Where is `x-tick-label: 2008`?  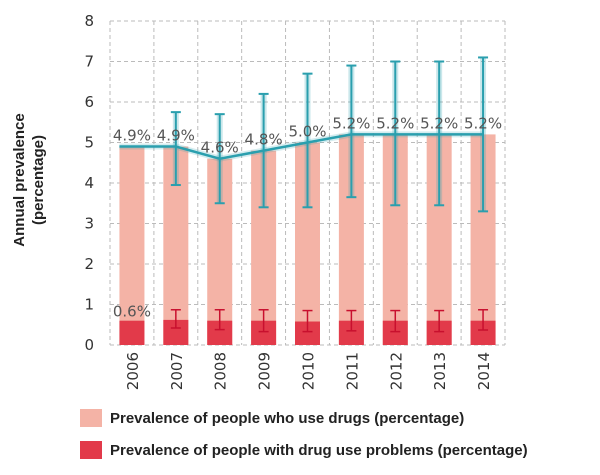
x-tick-label: 2008 is located at coordinates (221, 371).